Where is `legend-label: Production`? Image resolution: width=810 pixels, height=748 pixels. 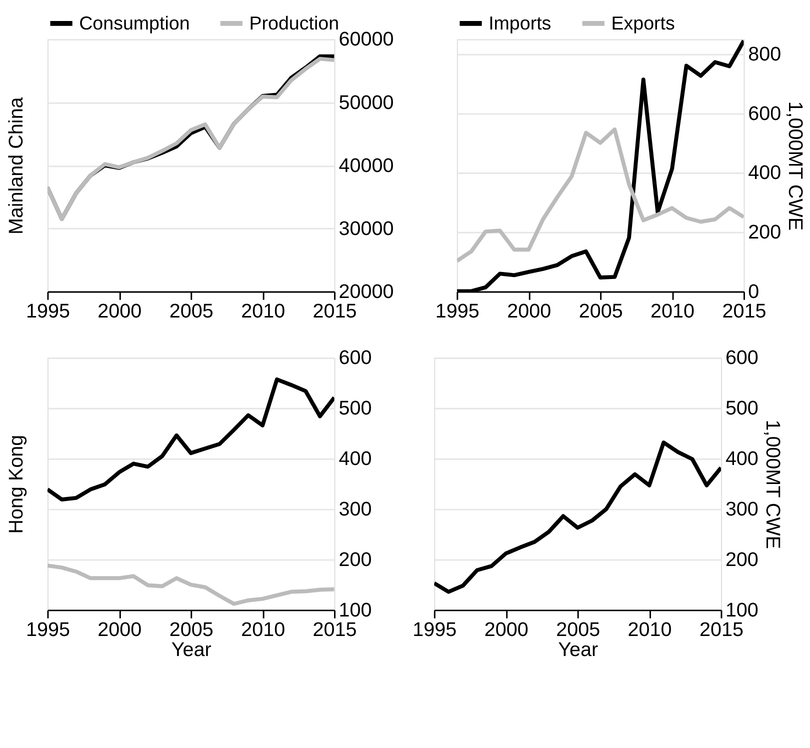 legend-label: Production is located at coordinates (294, 23).